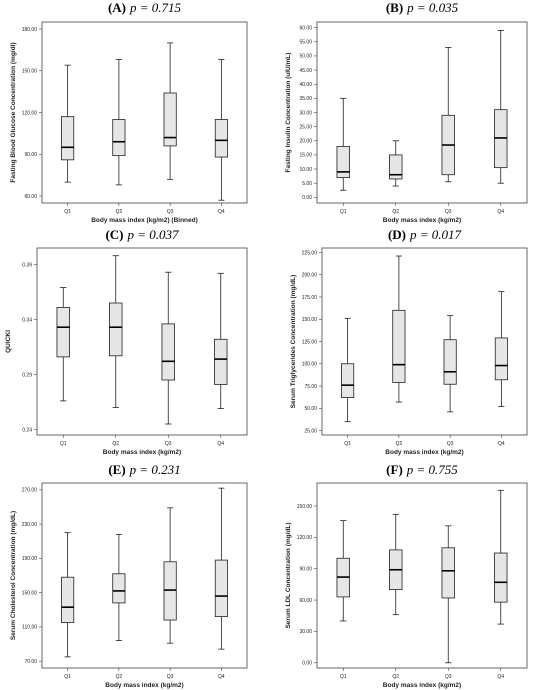  What do you see at coordinates (305, 28) in the screenshot?
I see `y-tick-label: 60.00` at bounding box center [305, 28].